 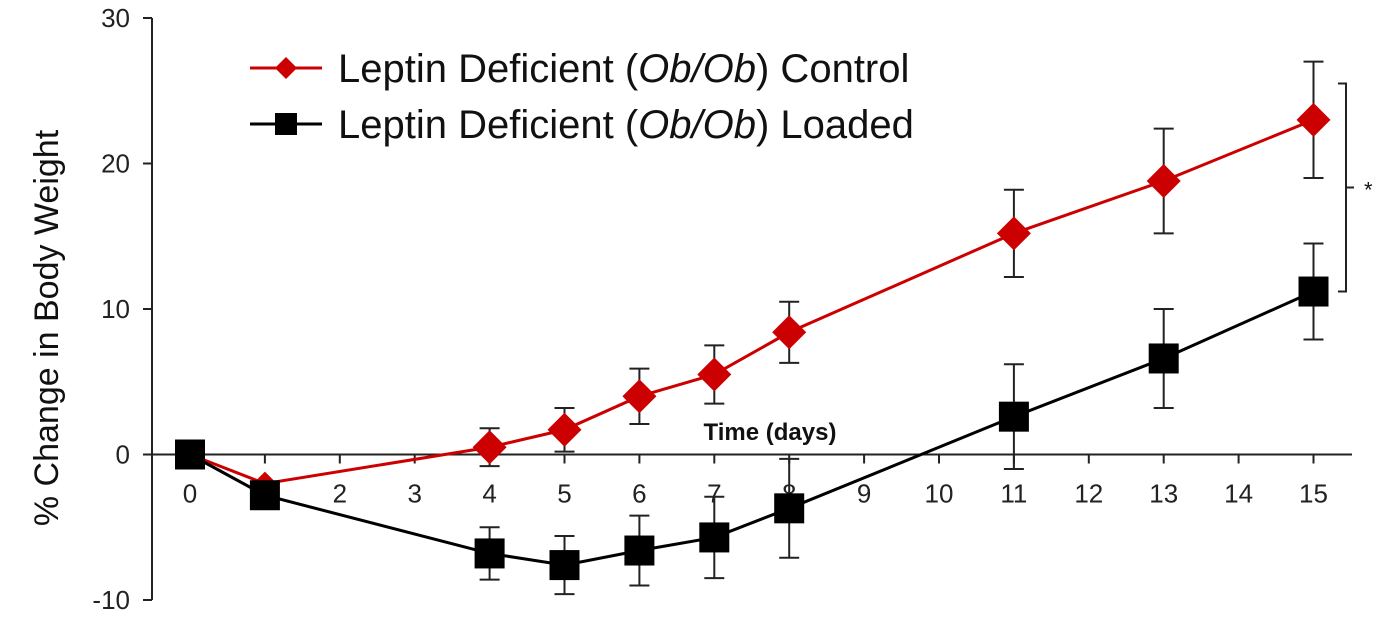 I want to click on y-tick-label: 10, so click(x=115, y=309).